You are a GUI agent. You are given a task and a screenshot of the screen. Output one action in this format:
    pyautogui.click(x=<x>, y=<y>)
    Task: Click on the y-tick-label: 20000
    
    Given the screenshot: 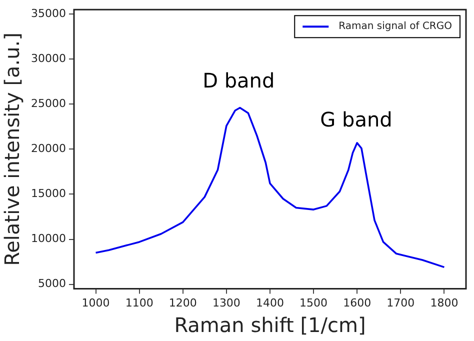 What is the action you would take?
    pyautogui.click(x=48, y=149)
    